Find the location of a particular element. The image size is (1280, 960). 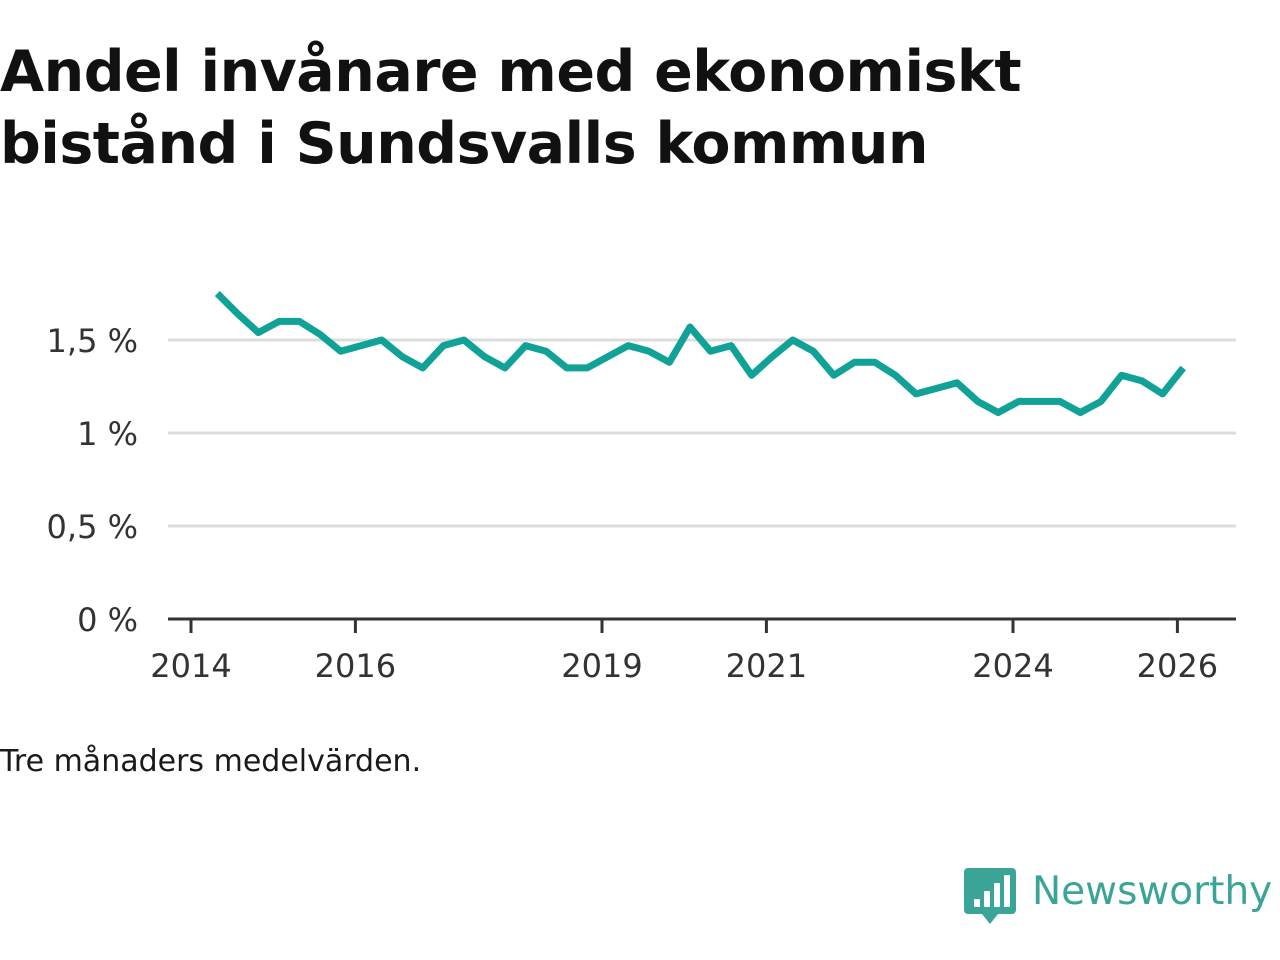

y-tick-label: 1,5 % is located at coordinates (92, 341).